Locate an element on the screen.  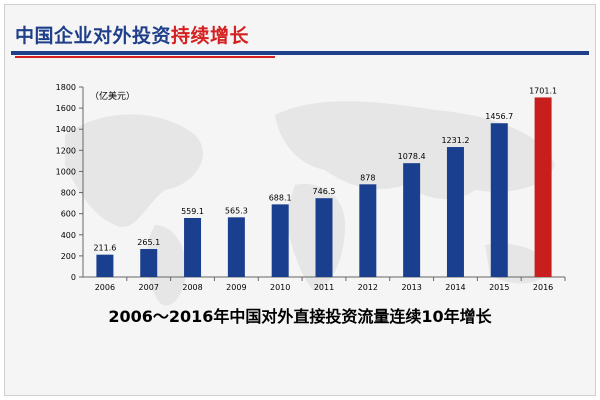
bar-value-label-2012: 878 is located at coordinates (367, 177).